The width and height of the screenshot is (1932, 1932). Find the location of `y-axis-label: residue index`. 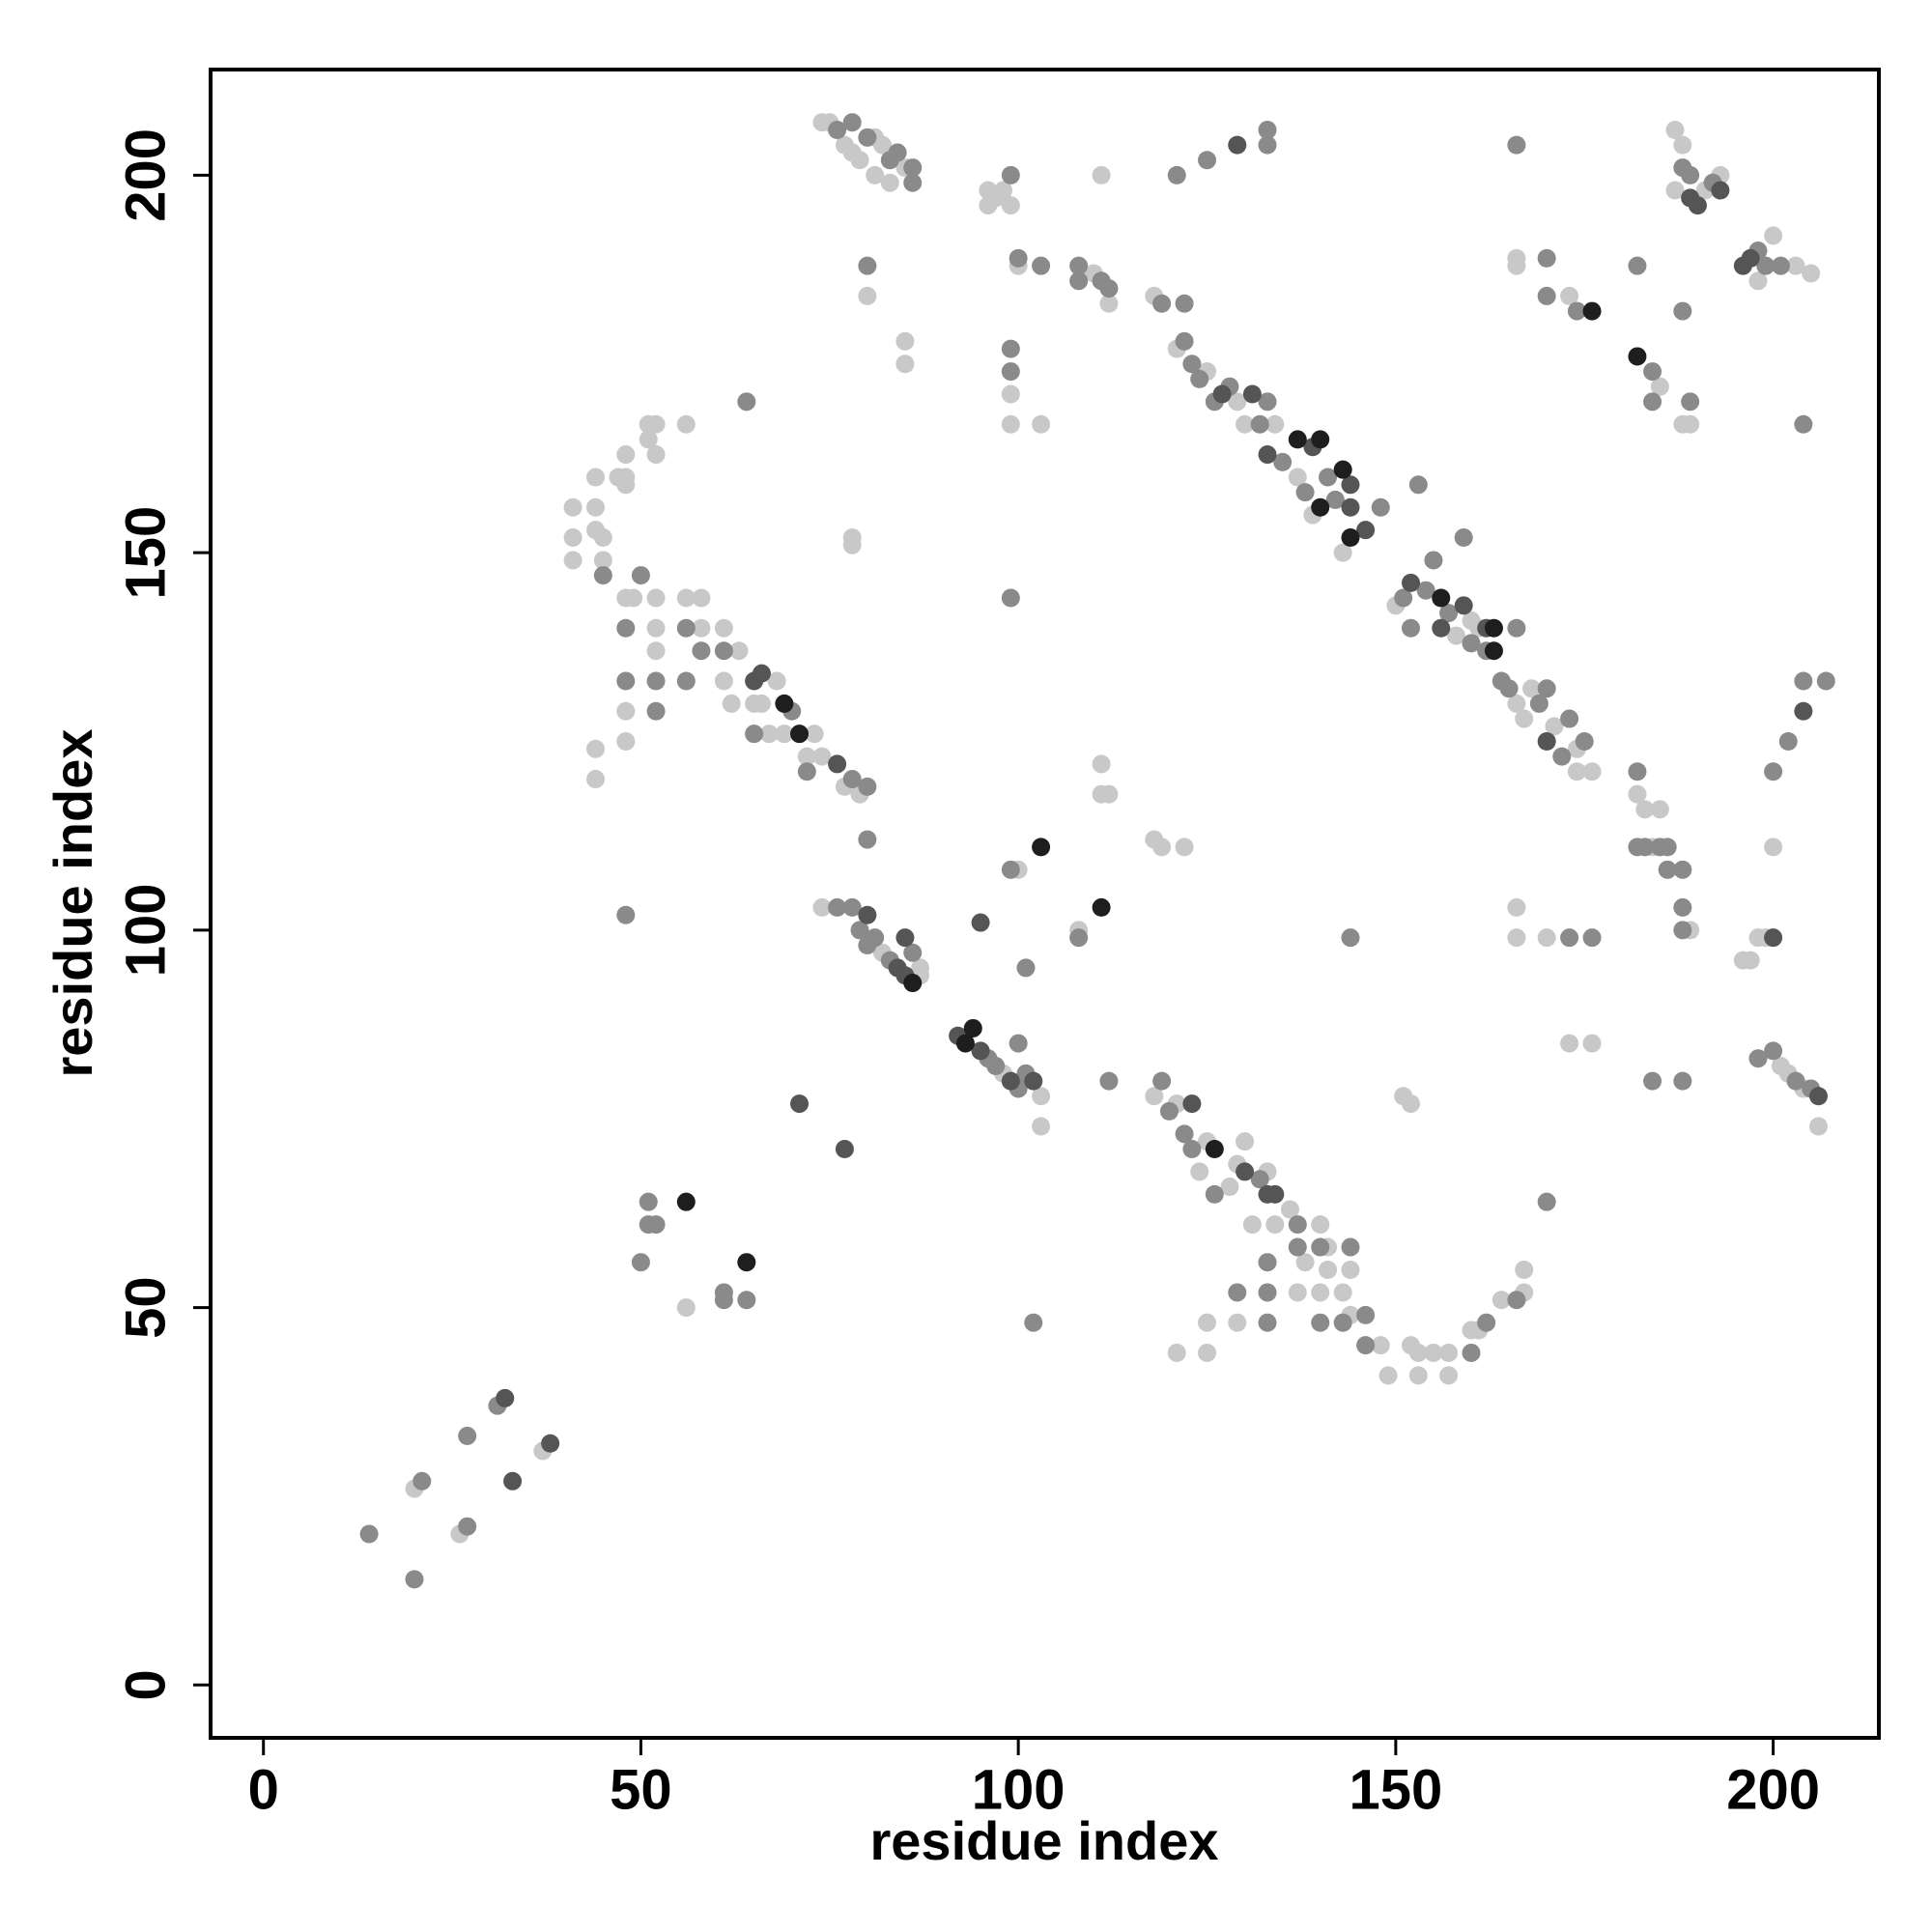

y-axis-label: residue index is located at coordinates (73, 902).